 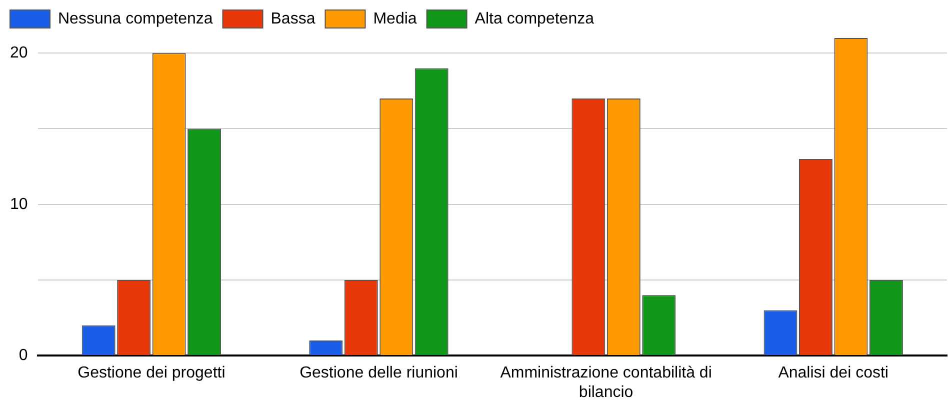 I want to click on legend-label: Media, so click(x=395, y=19).